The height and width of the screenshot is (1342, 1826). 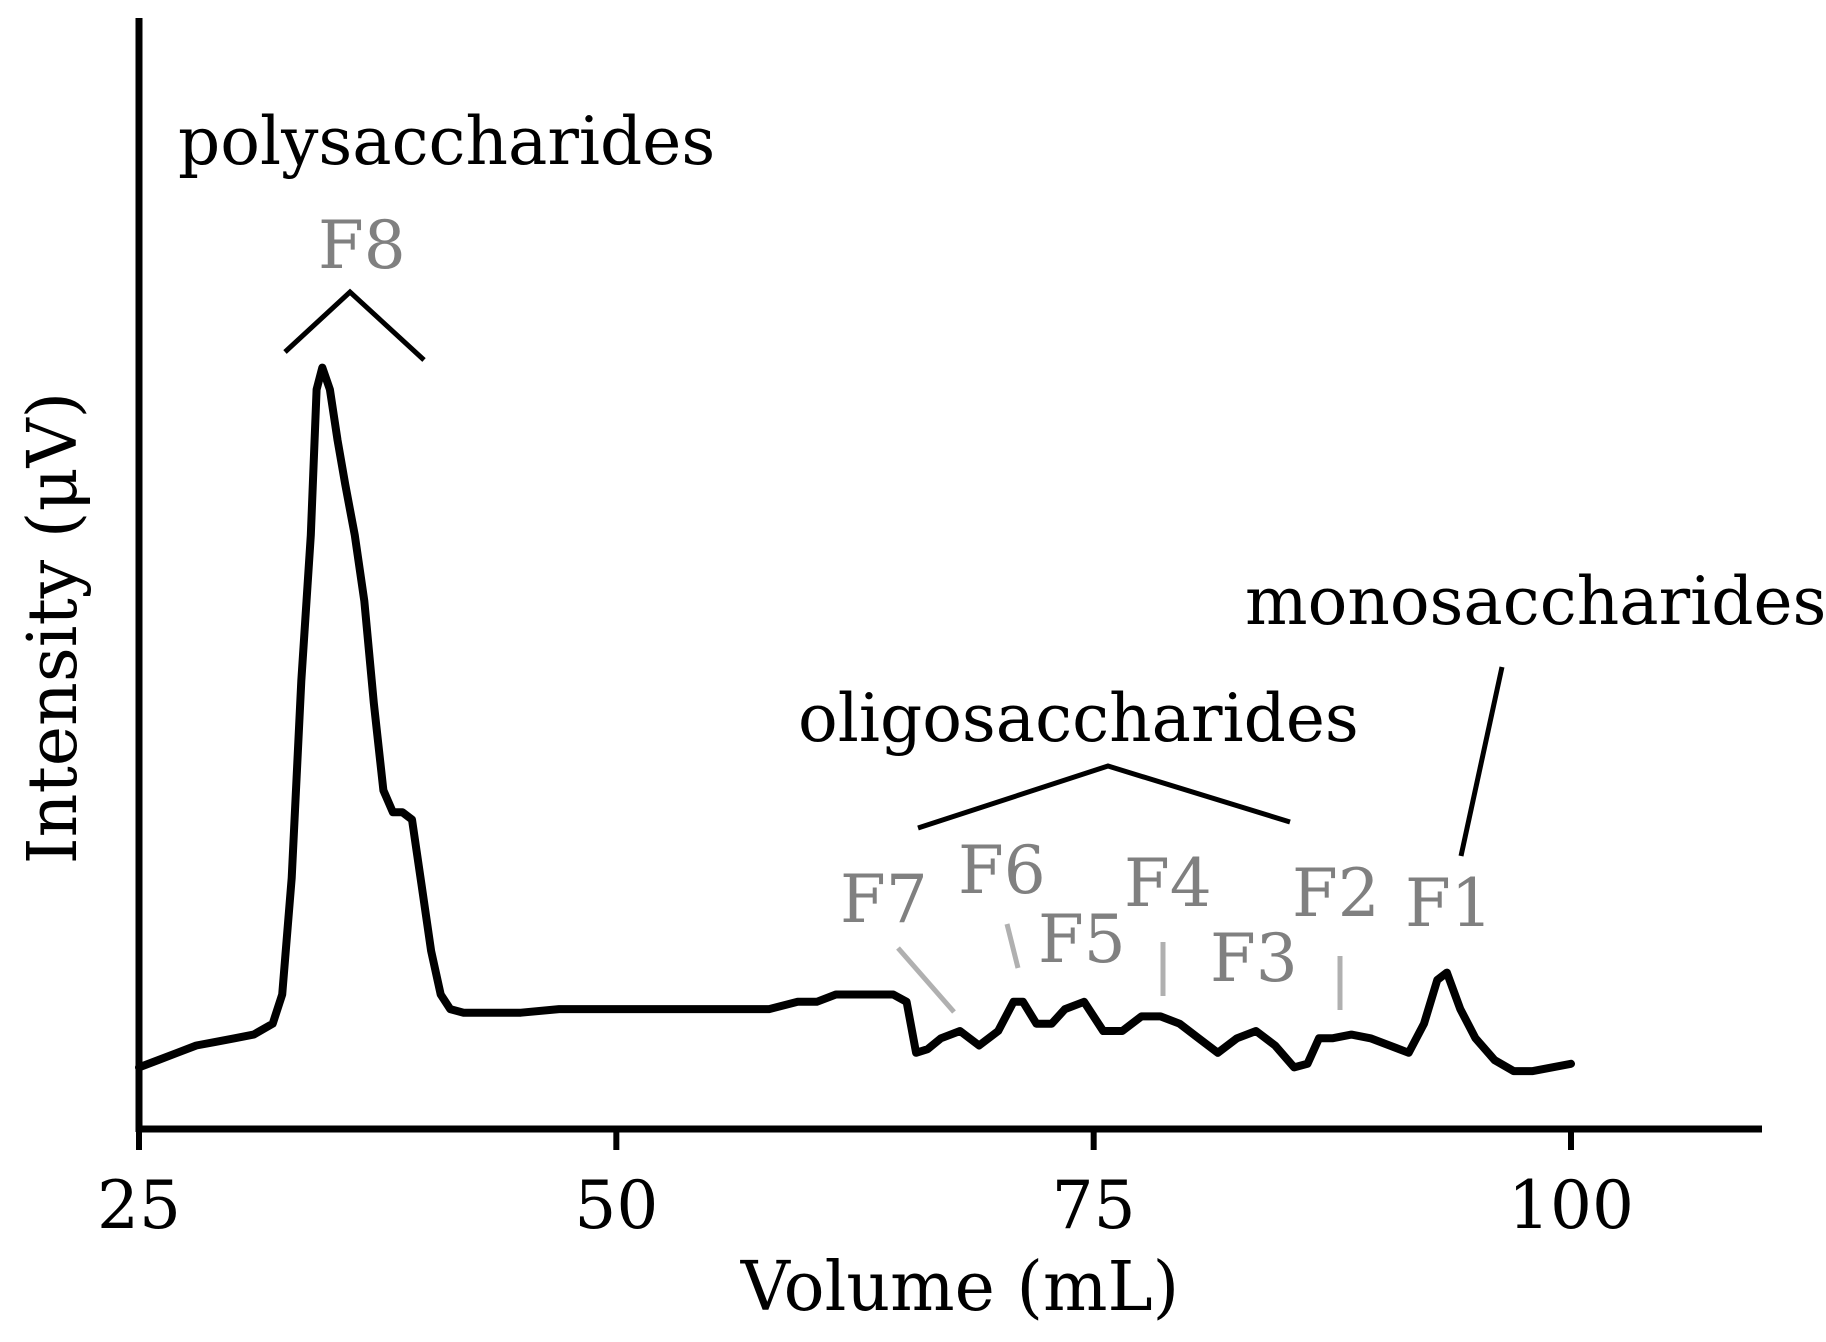 What do you see at coordinates (884, 899) in the screenshot?
I see `peak-label-f7: F7` at bounding box center [884, 899].